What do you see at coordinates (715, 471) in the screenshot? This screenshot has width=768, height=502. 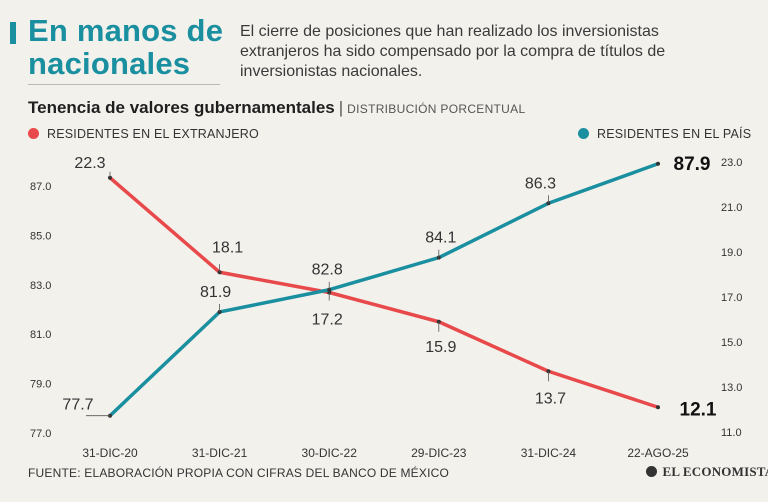 I see `brand-name: EL ECONOMISTA` at bounding box center [715, 471].